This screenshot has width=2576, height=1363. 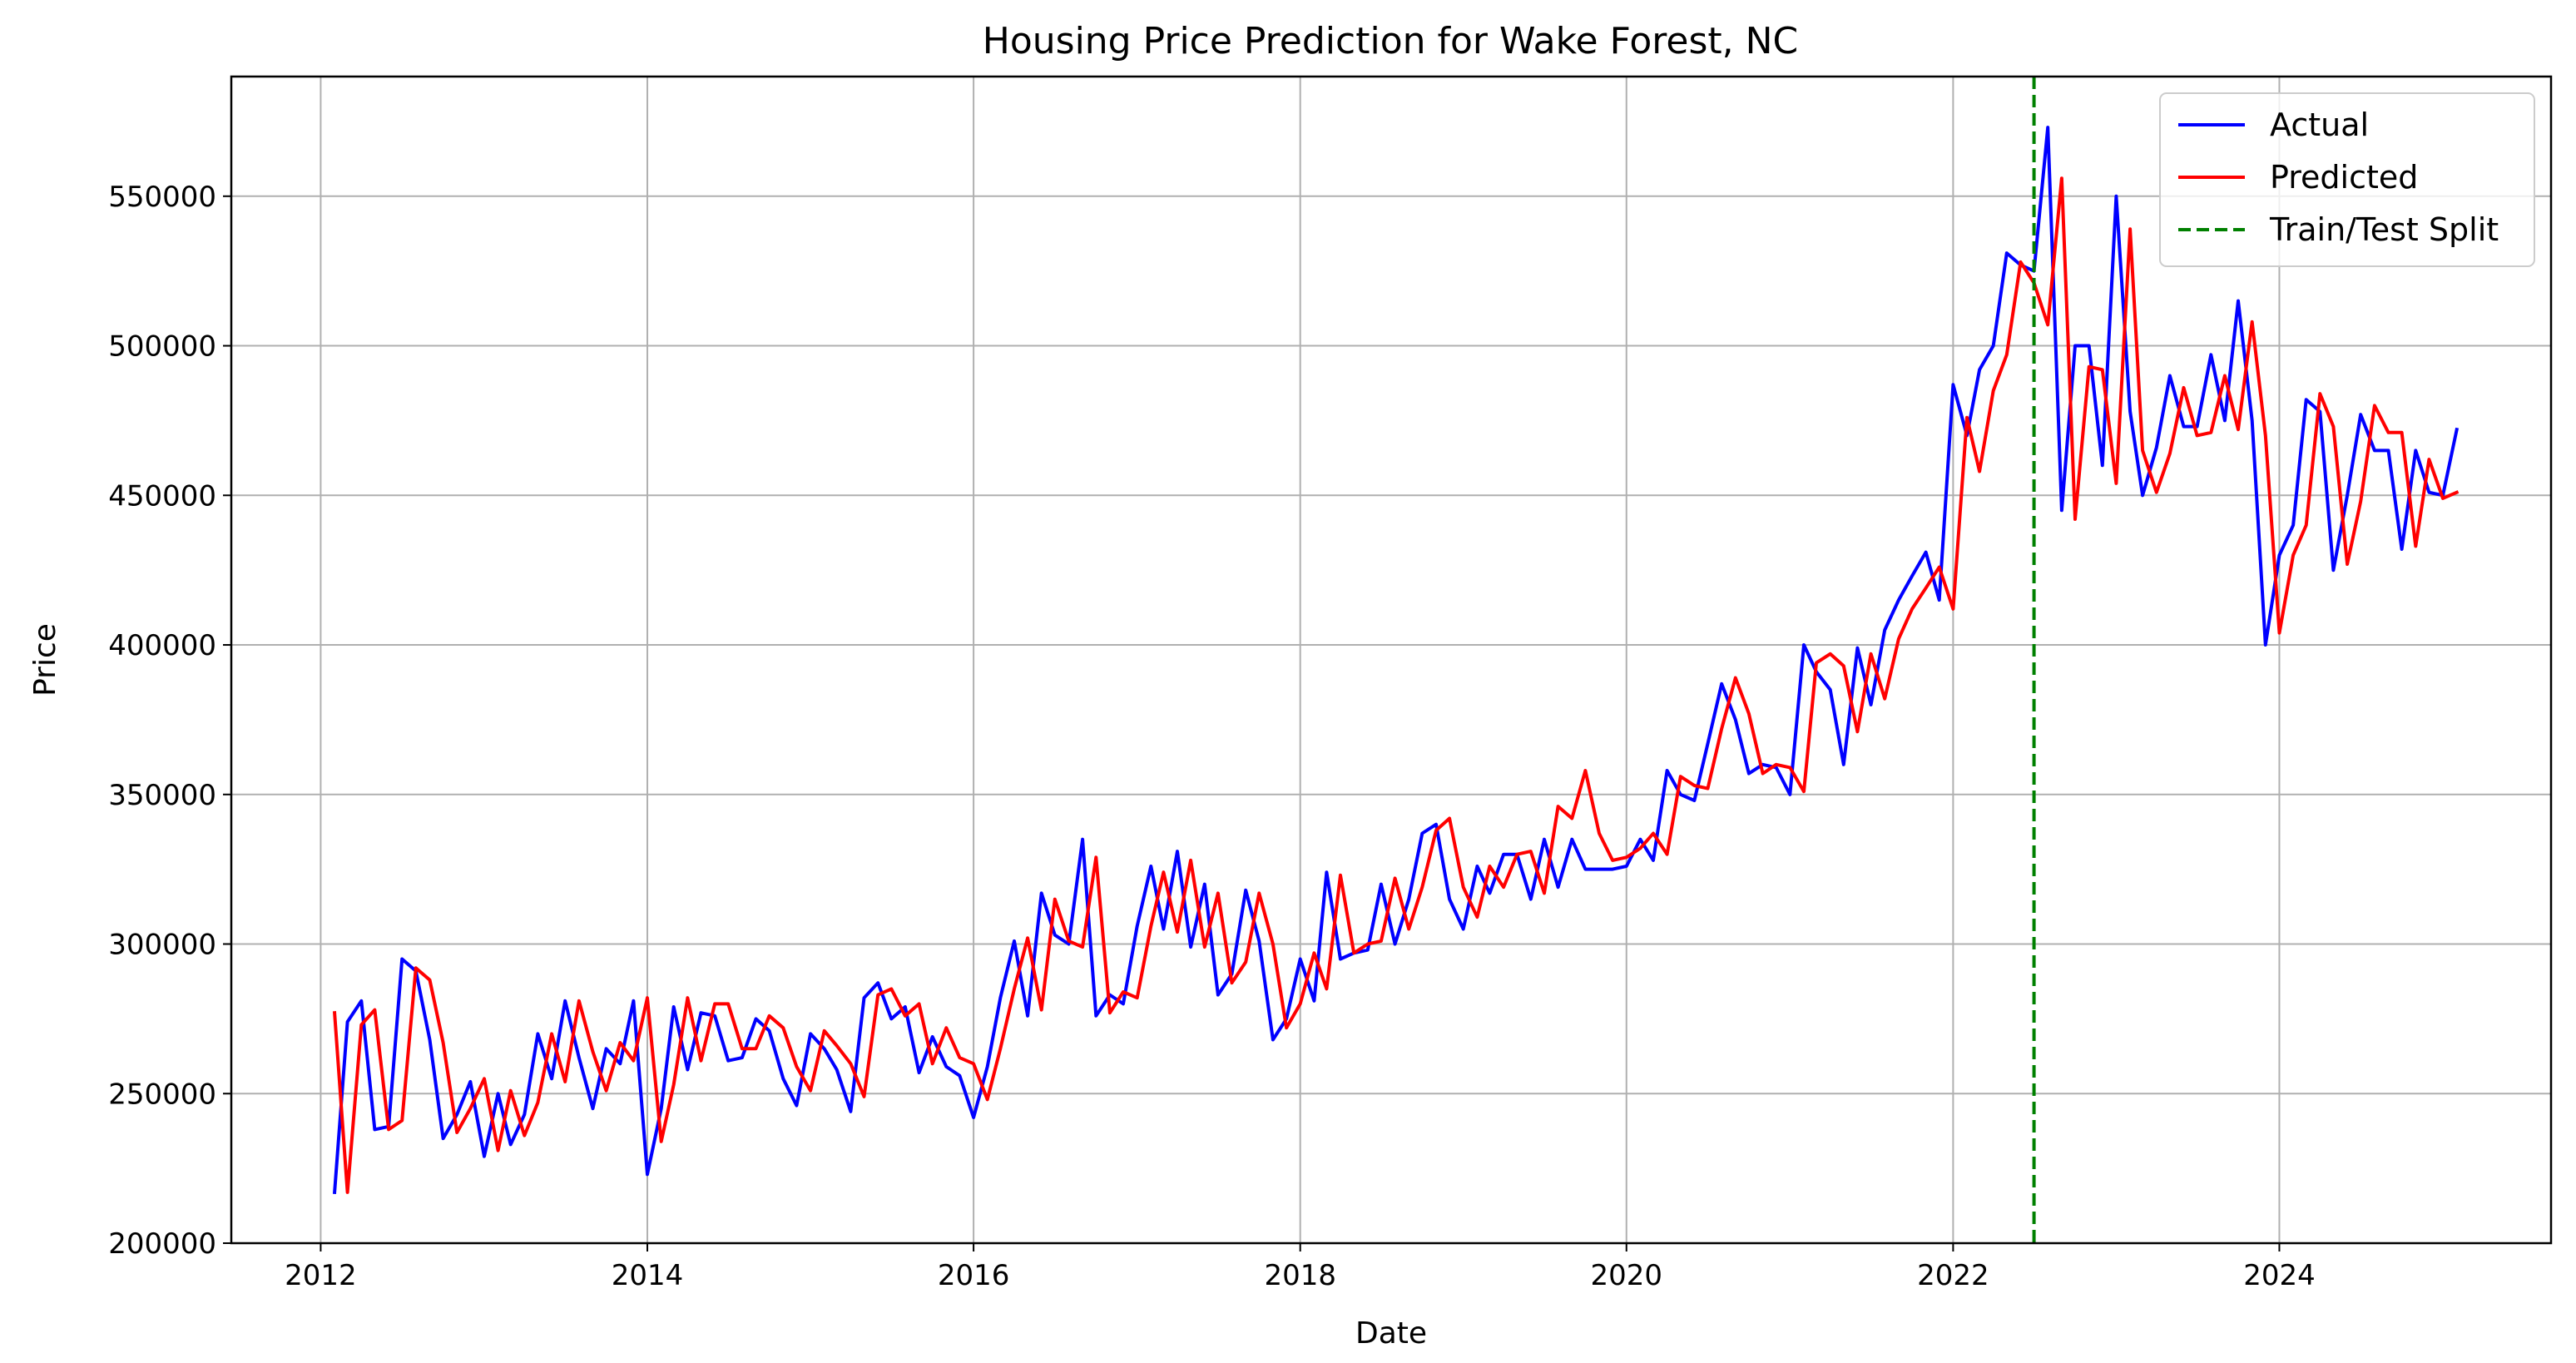 I want to click on x-tick-label: 2018, so click(x=1300, y=1275).